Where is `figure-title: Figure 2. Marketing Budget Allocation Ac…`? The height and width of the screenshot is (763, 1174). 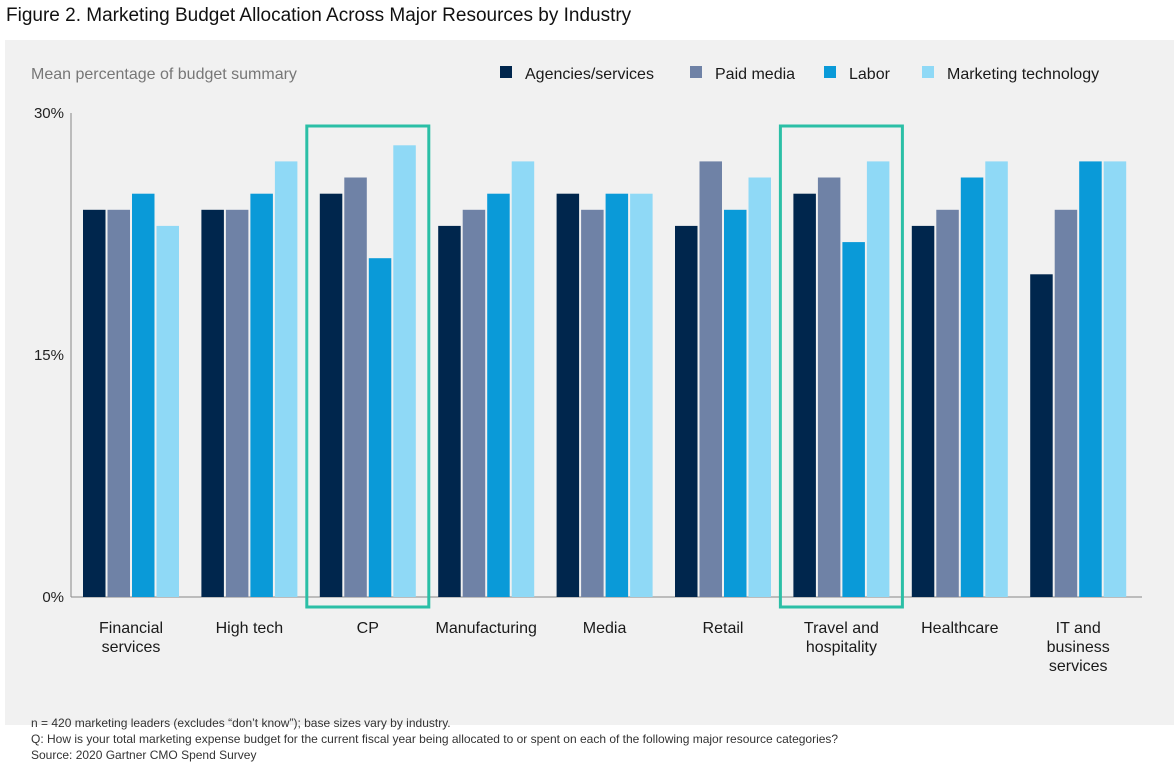
figure-title: Figure 2. Marketing Budget Allocation Ac… is located at coordinates (319, 15).